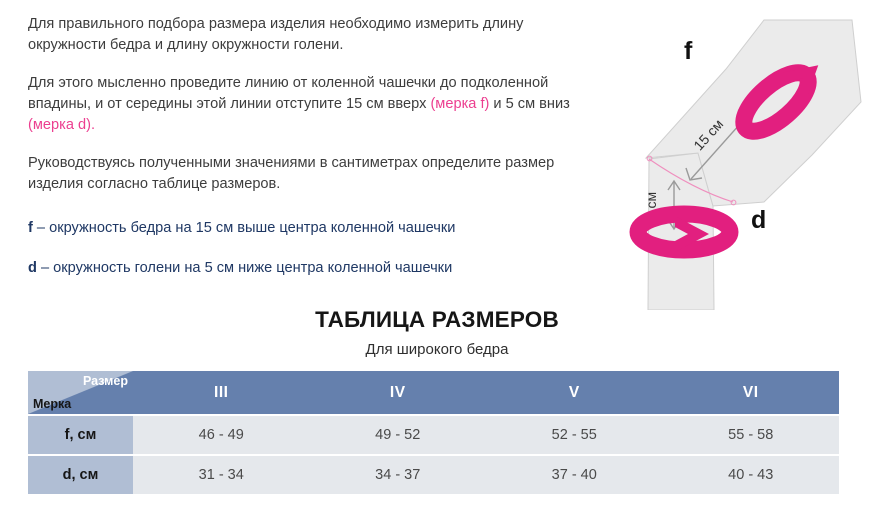 This screenshot has height=515, width=874. I want to click on calf-loop-arrowhead, so click(692, 234).